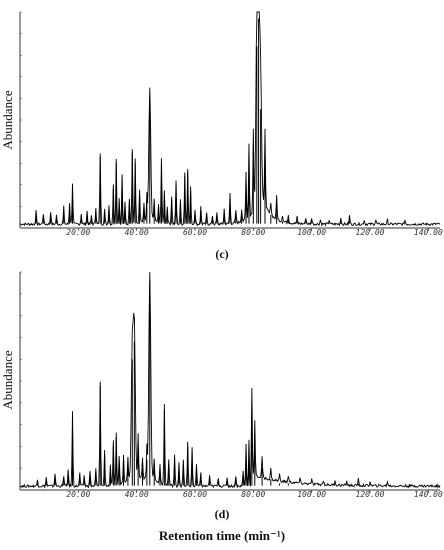 The height and width of the screenshot is (550, 444). What do you see at coordinates (221, 254) in the screenshot?
I see `panel-label: (c)` at bounding box center [221, 254].